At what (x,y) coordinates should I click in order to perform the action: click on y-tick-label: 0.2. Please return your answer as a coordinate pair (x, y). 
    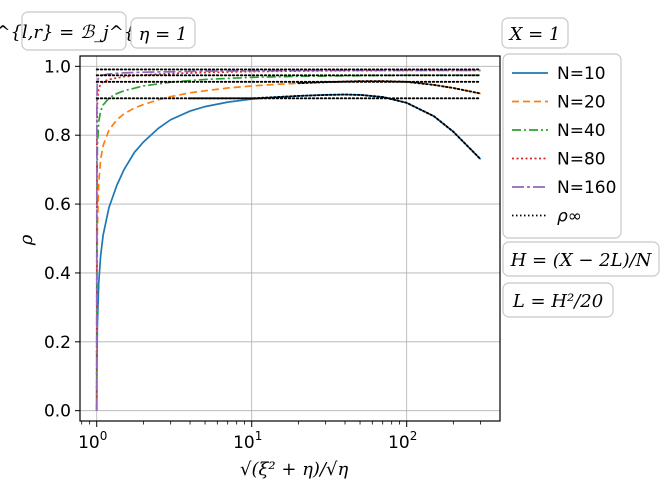
    Looking at the image, I should click on (57, 343).